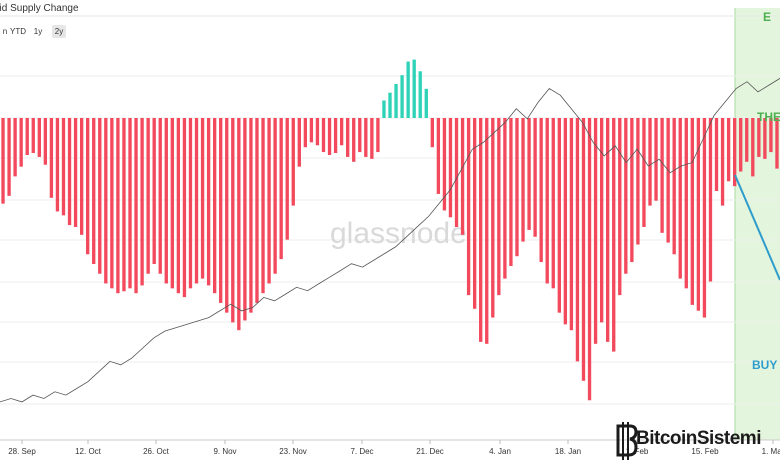 The height and width of the screenshot is (470, 780). I want to click on range-button-1y: 1y, so click(38, 31).